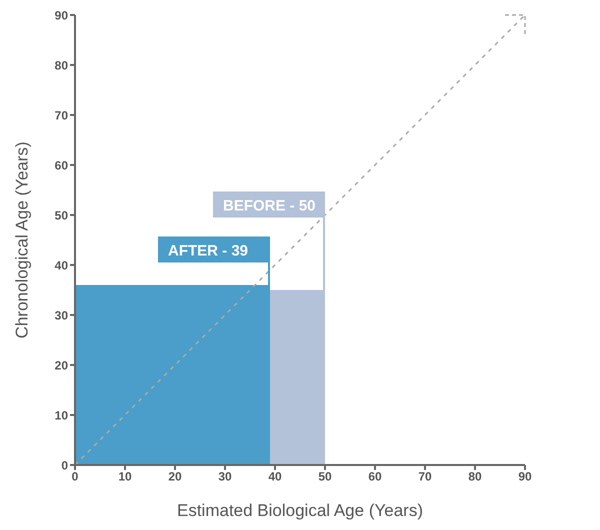 The height and width of the screenshot is (530, 600). Describe the element at coordinates (425, 477) in the screenshot. I see `x-tick-label: 70` at that location.